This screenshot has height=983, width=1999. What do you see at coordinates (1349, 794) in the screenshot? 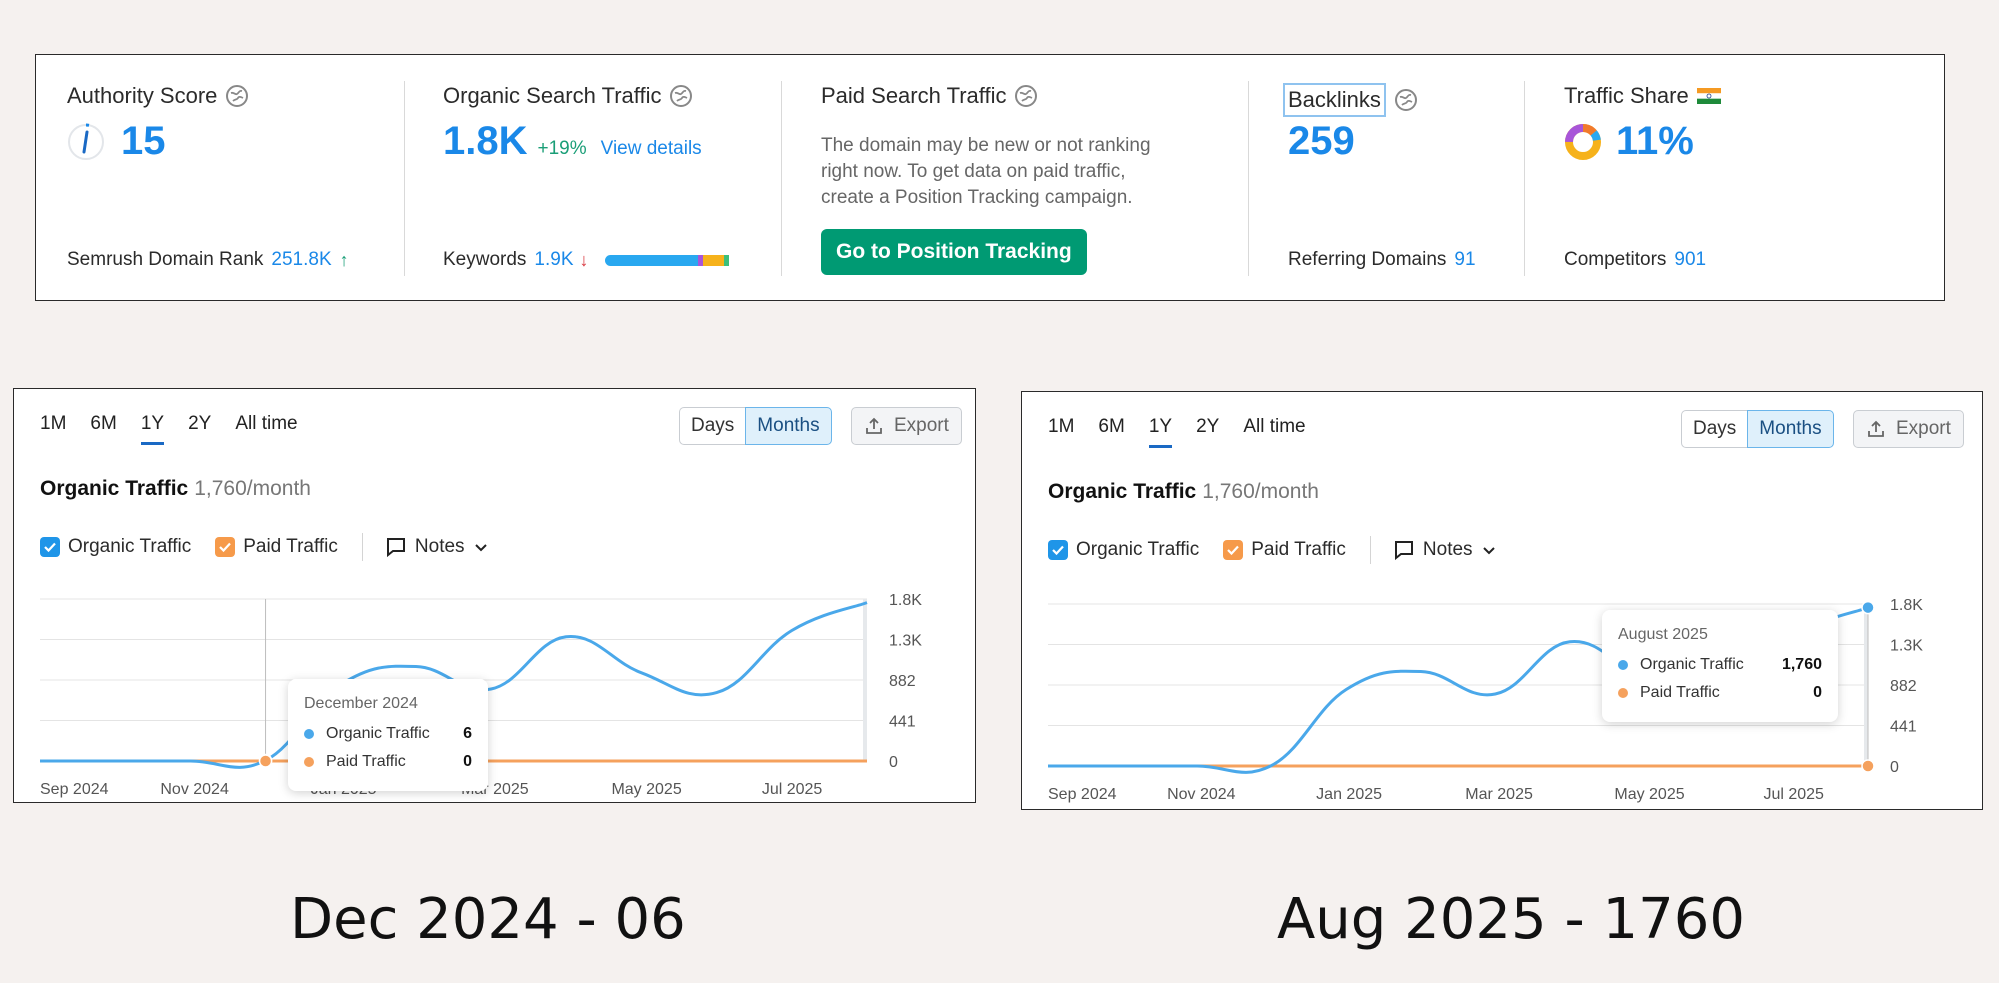
I see `x-tick-label: Jan 2025` at bounding box center [1349, 794].